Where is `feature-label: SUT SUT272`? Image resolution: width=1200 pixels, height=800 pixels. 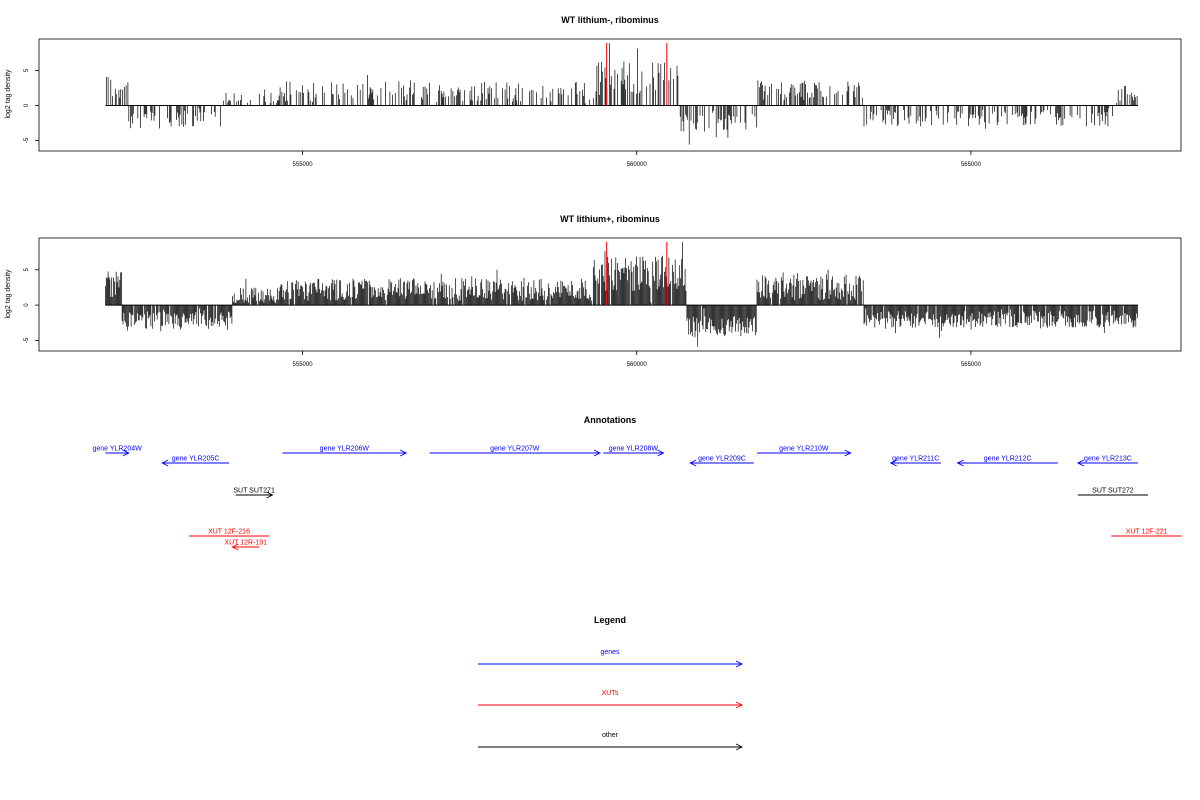 feature-label: SUT SUT272 is located at coordinates (1113, 491).